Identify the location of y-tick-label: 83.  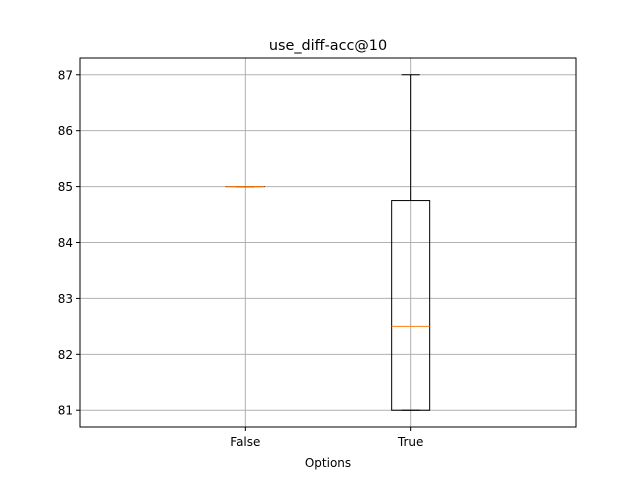
(65, 299).